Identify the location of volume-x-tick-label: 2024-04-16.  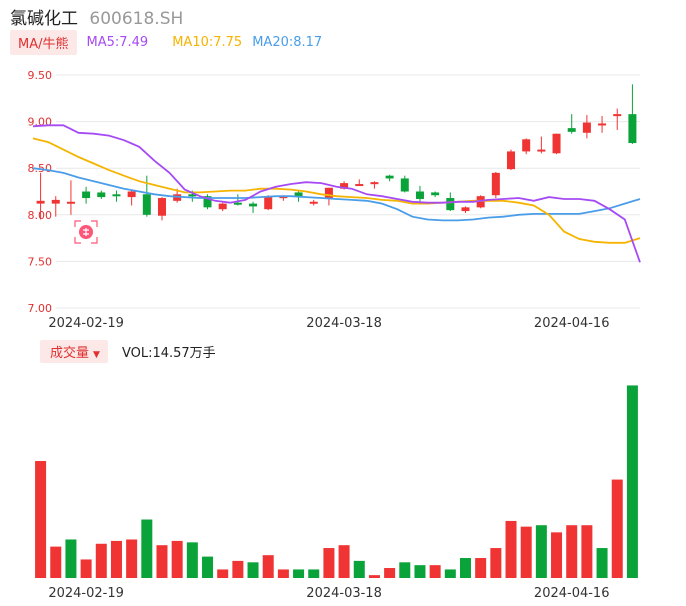
(572, 593).